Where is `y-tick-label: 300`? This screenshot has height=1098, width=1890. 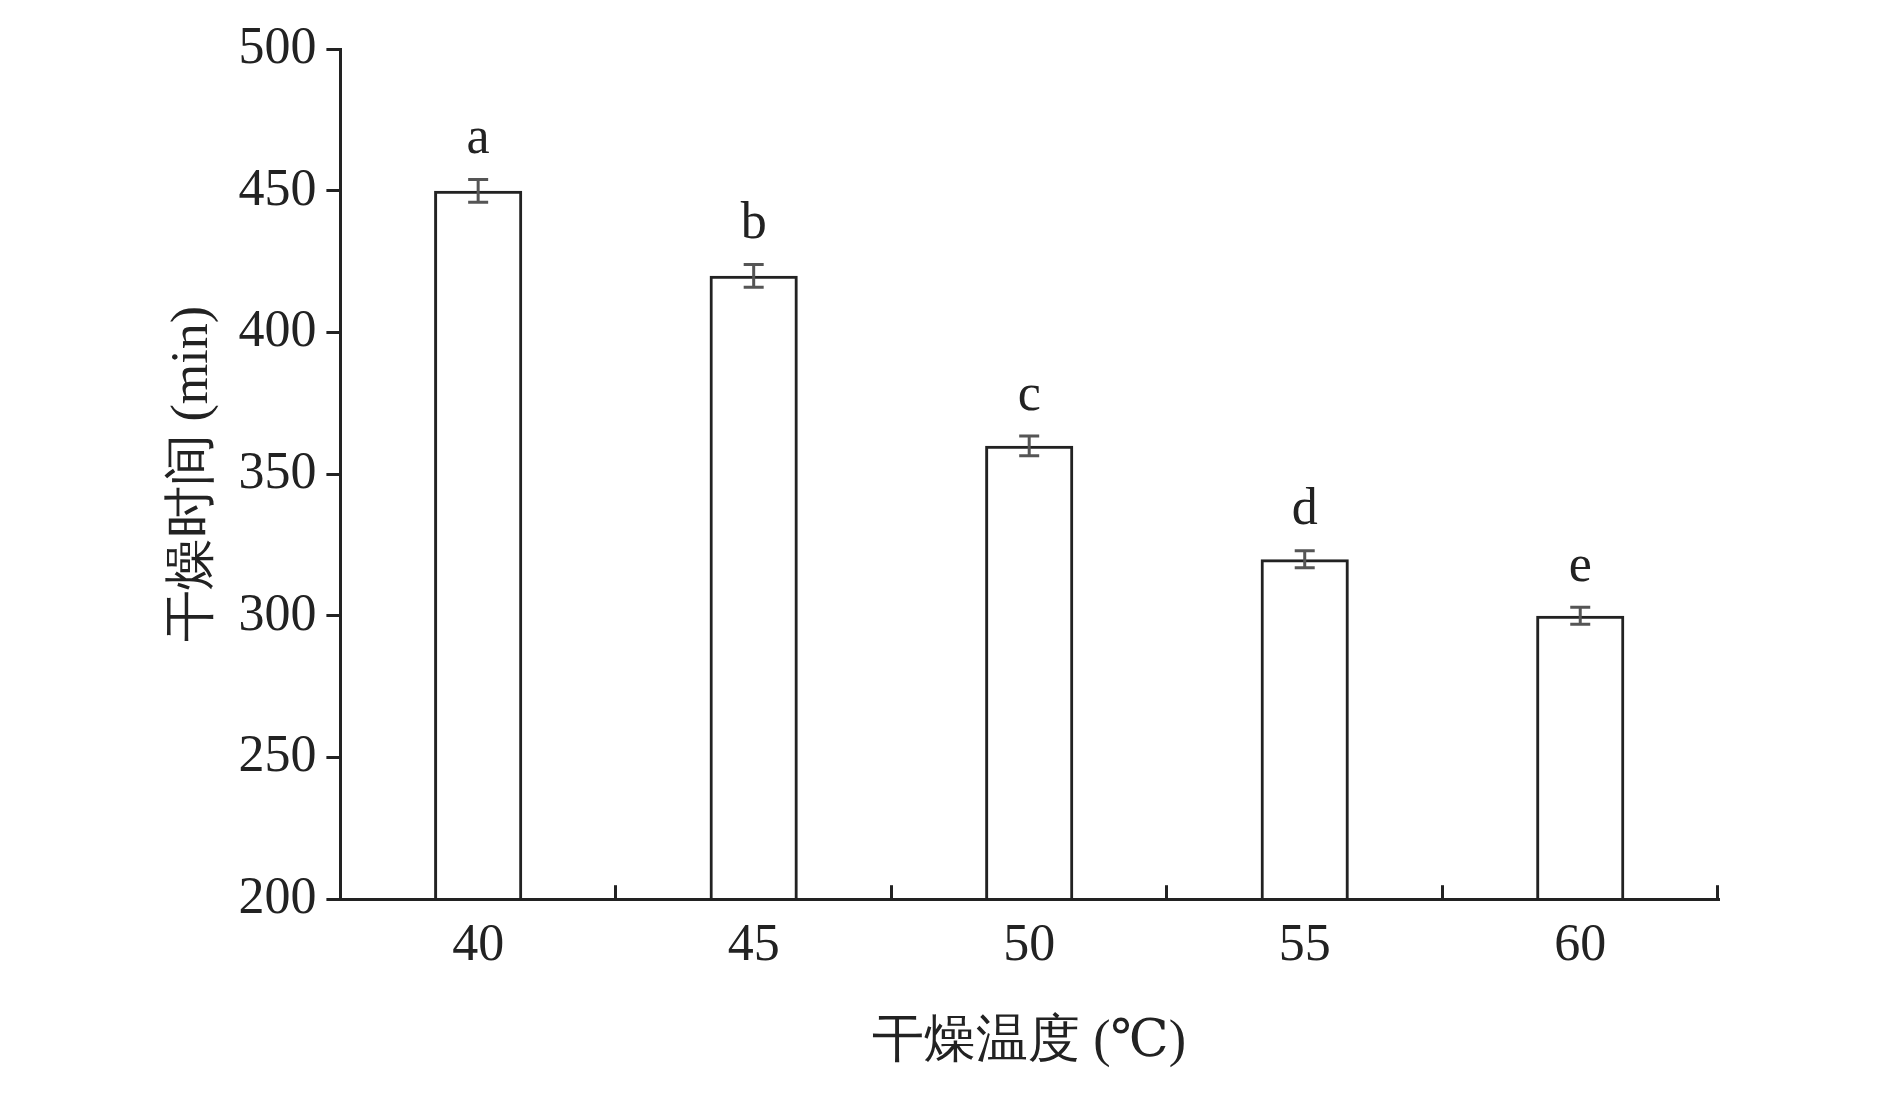
y-tick-label: 300 is located at coordinates (277, 612).